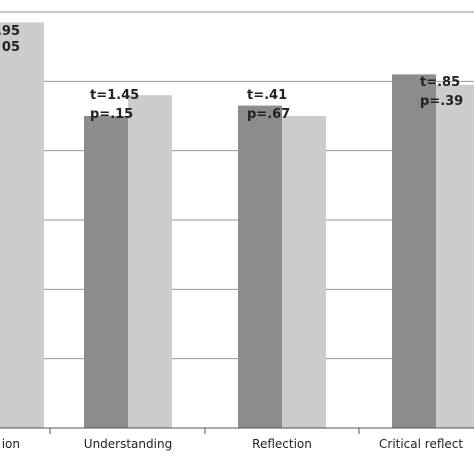 The width and height of the screenshot is (474, 474). What do you see at coordinates (440, 82) in the screenshot?
I see `t-value-label: t=.85` at bounding box center [440, 82].